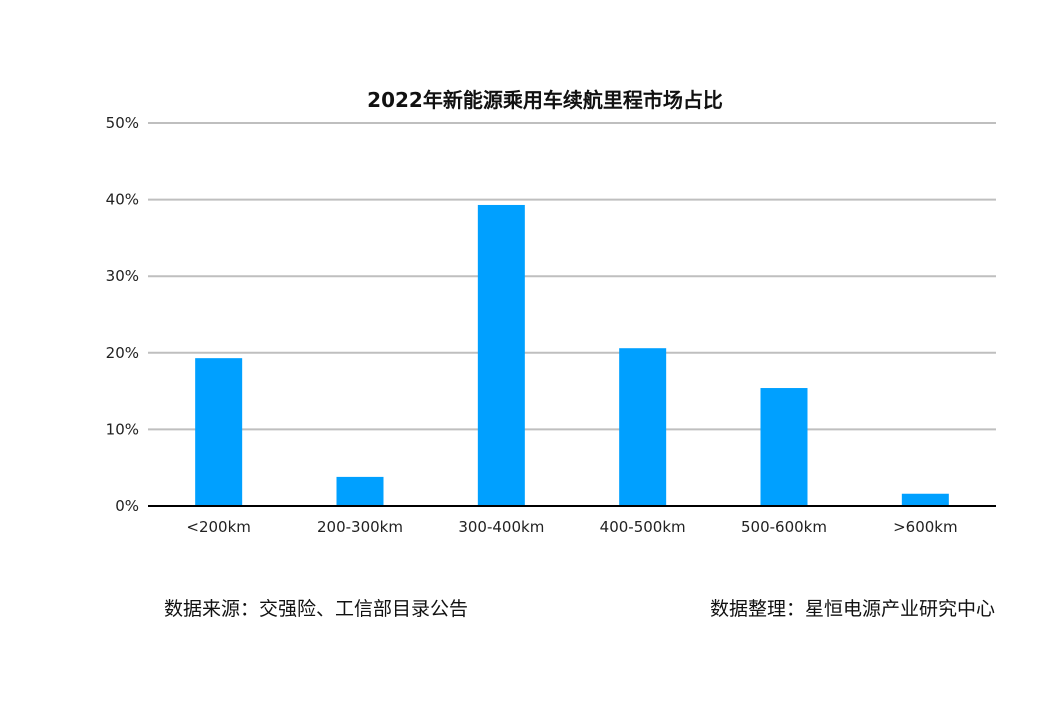 This screenshot has height=701, width=1063. What do you see at coordinates (643, 527) in the screenshot?
I see `x-tick-label: 400-500km` at bounding box center [643, 527].